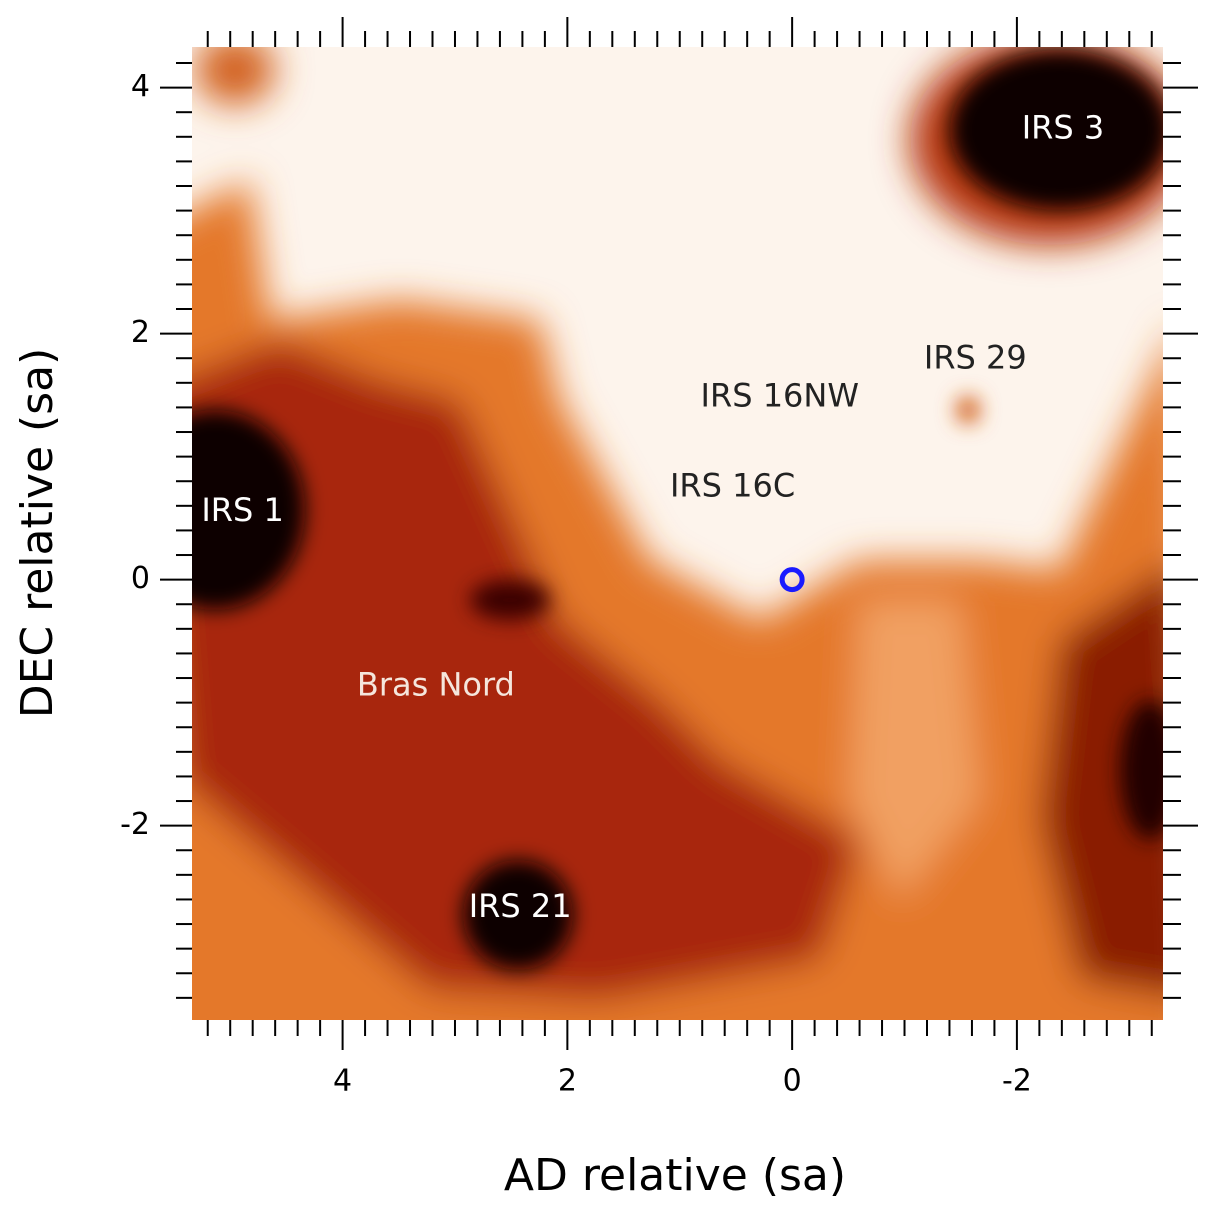 The width and height of the screenshot is (1206, 1211). Describe the element at coordinates (675, 1175) in the screenshot. I see `x-axis-label: AD relative (sa)` at that location.